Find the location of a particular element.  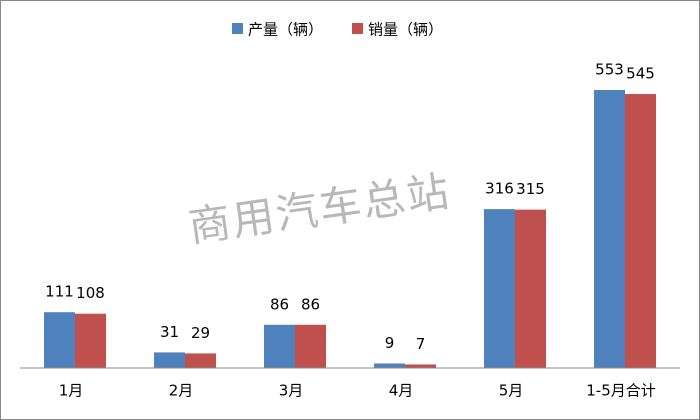

data-label: 108 is located at coordinates (90, 293).